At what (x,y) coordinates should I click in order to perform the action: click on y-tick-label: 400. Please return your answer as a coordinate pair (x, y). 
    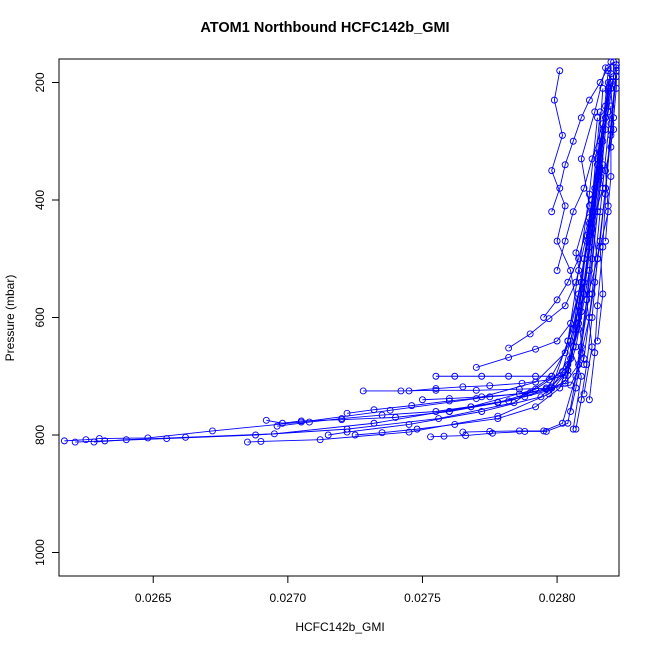
    Looking at the image, I should click on (40, 200).